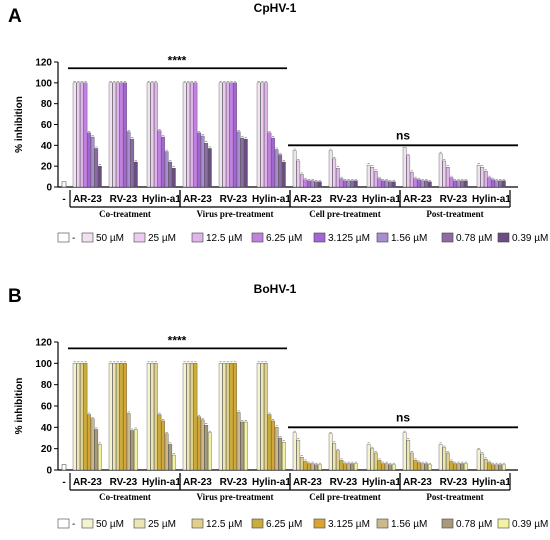 Image resolution: width=550 pixels, height=540 pixels. Describe the element at coordinates (275, 8) in the screenshot. I see `chart-title: CpHV-1` at that location.